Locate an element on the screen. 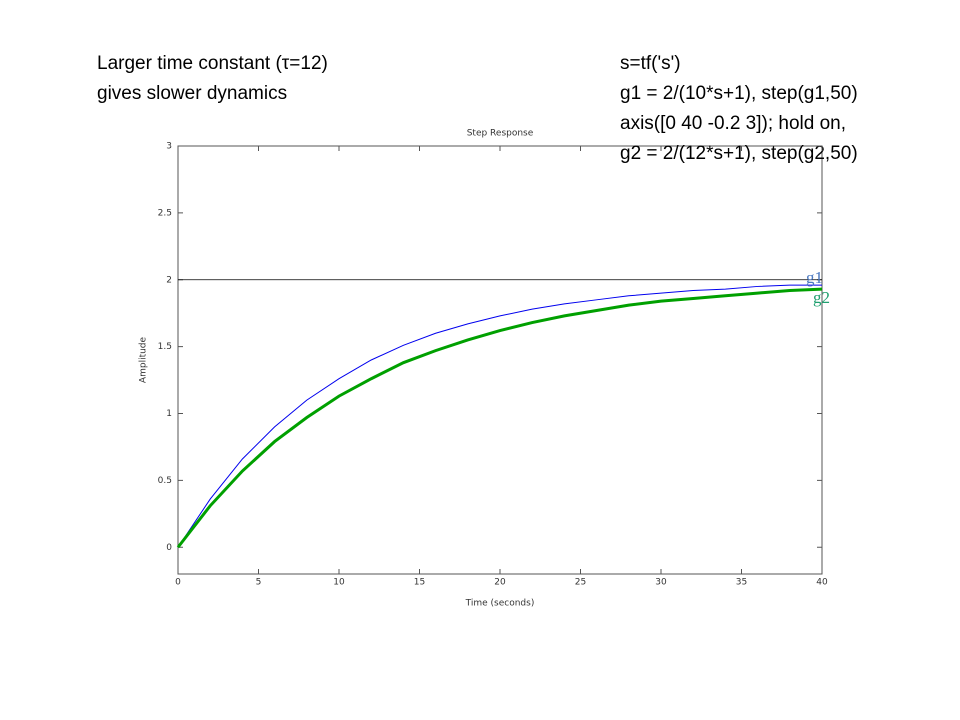  y-tick-label: 1 is located at coordinates (169, 414).